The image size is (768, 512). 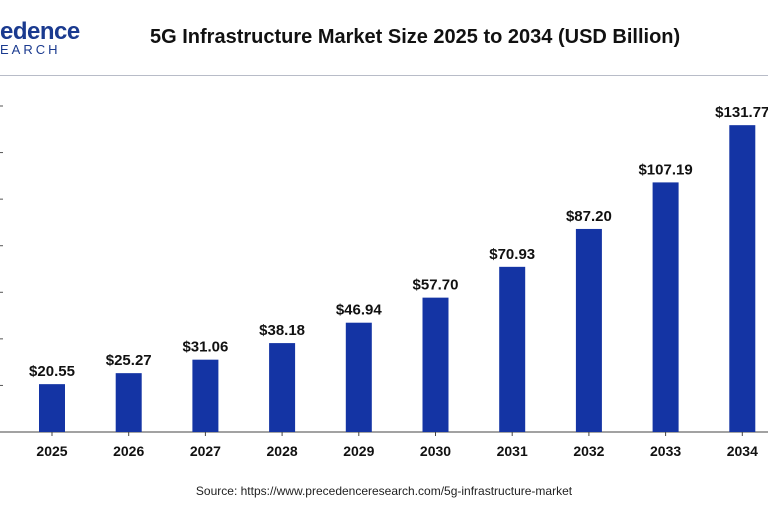 What do you see at coordinates (205, 451) in the screenshot?
I see `x-tick-label-2027: 2027` at bounding box center [205, 451].